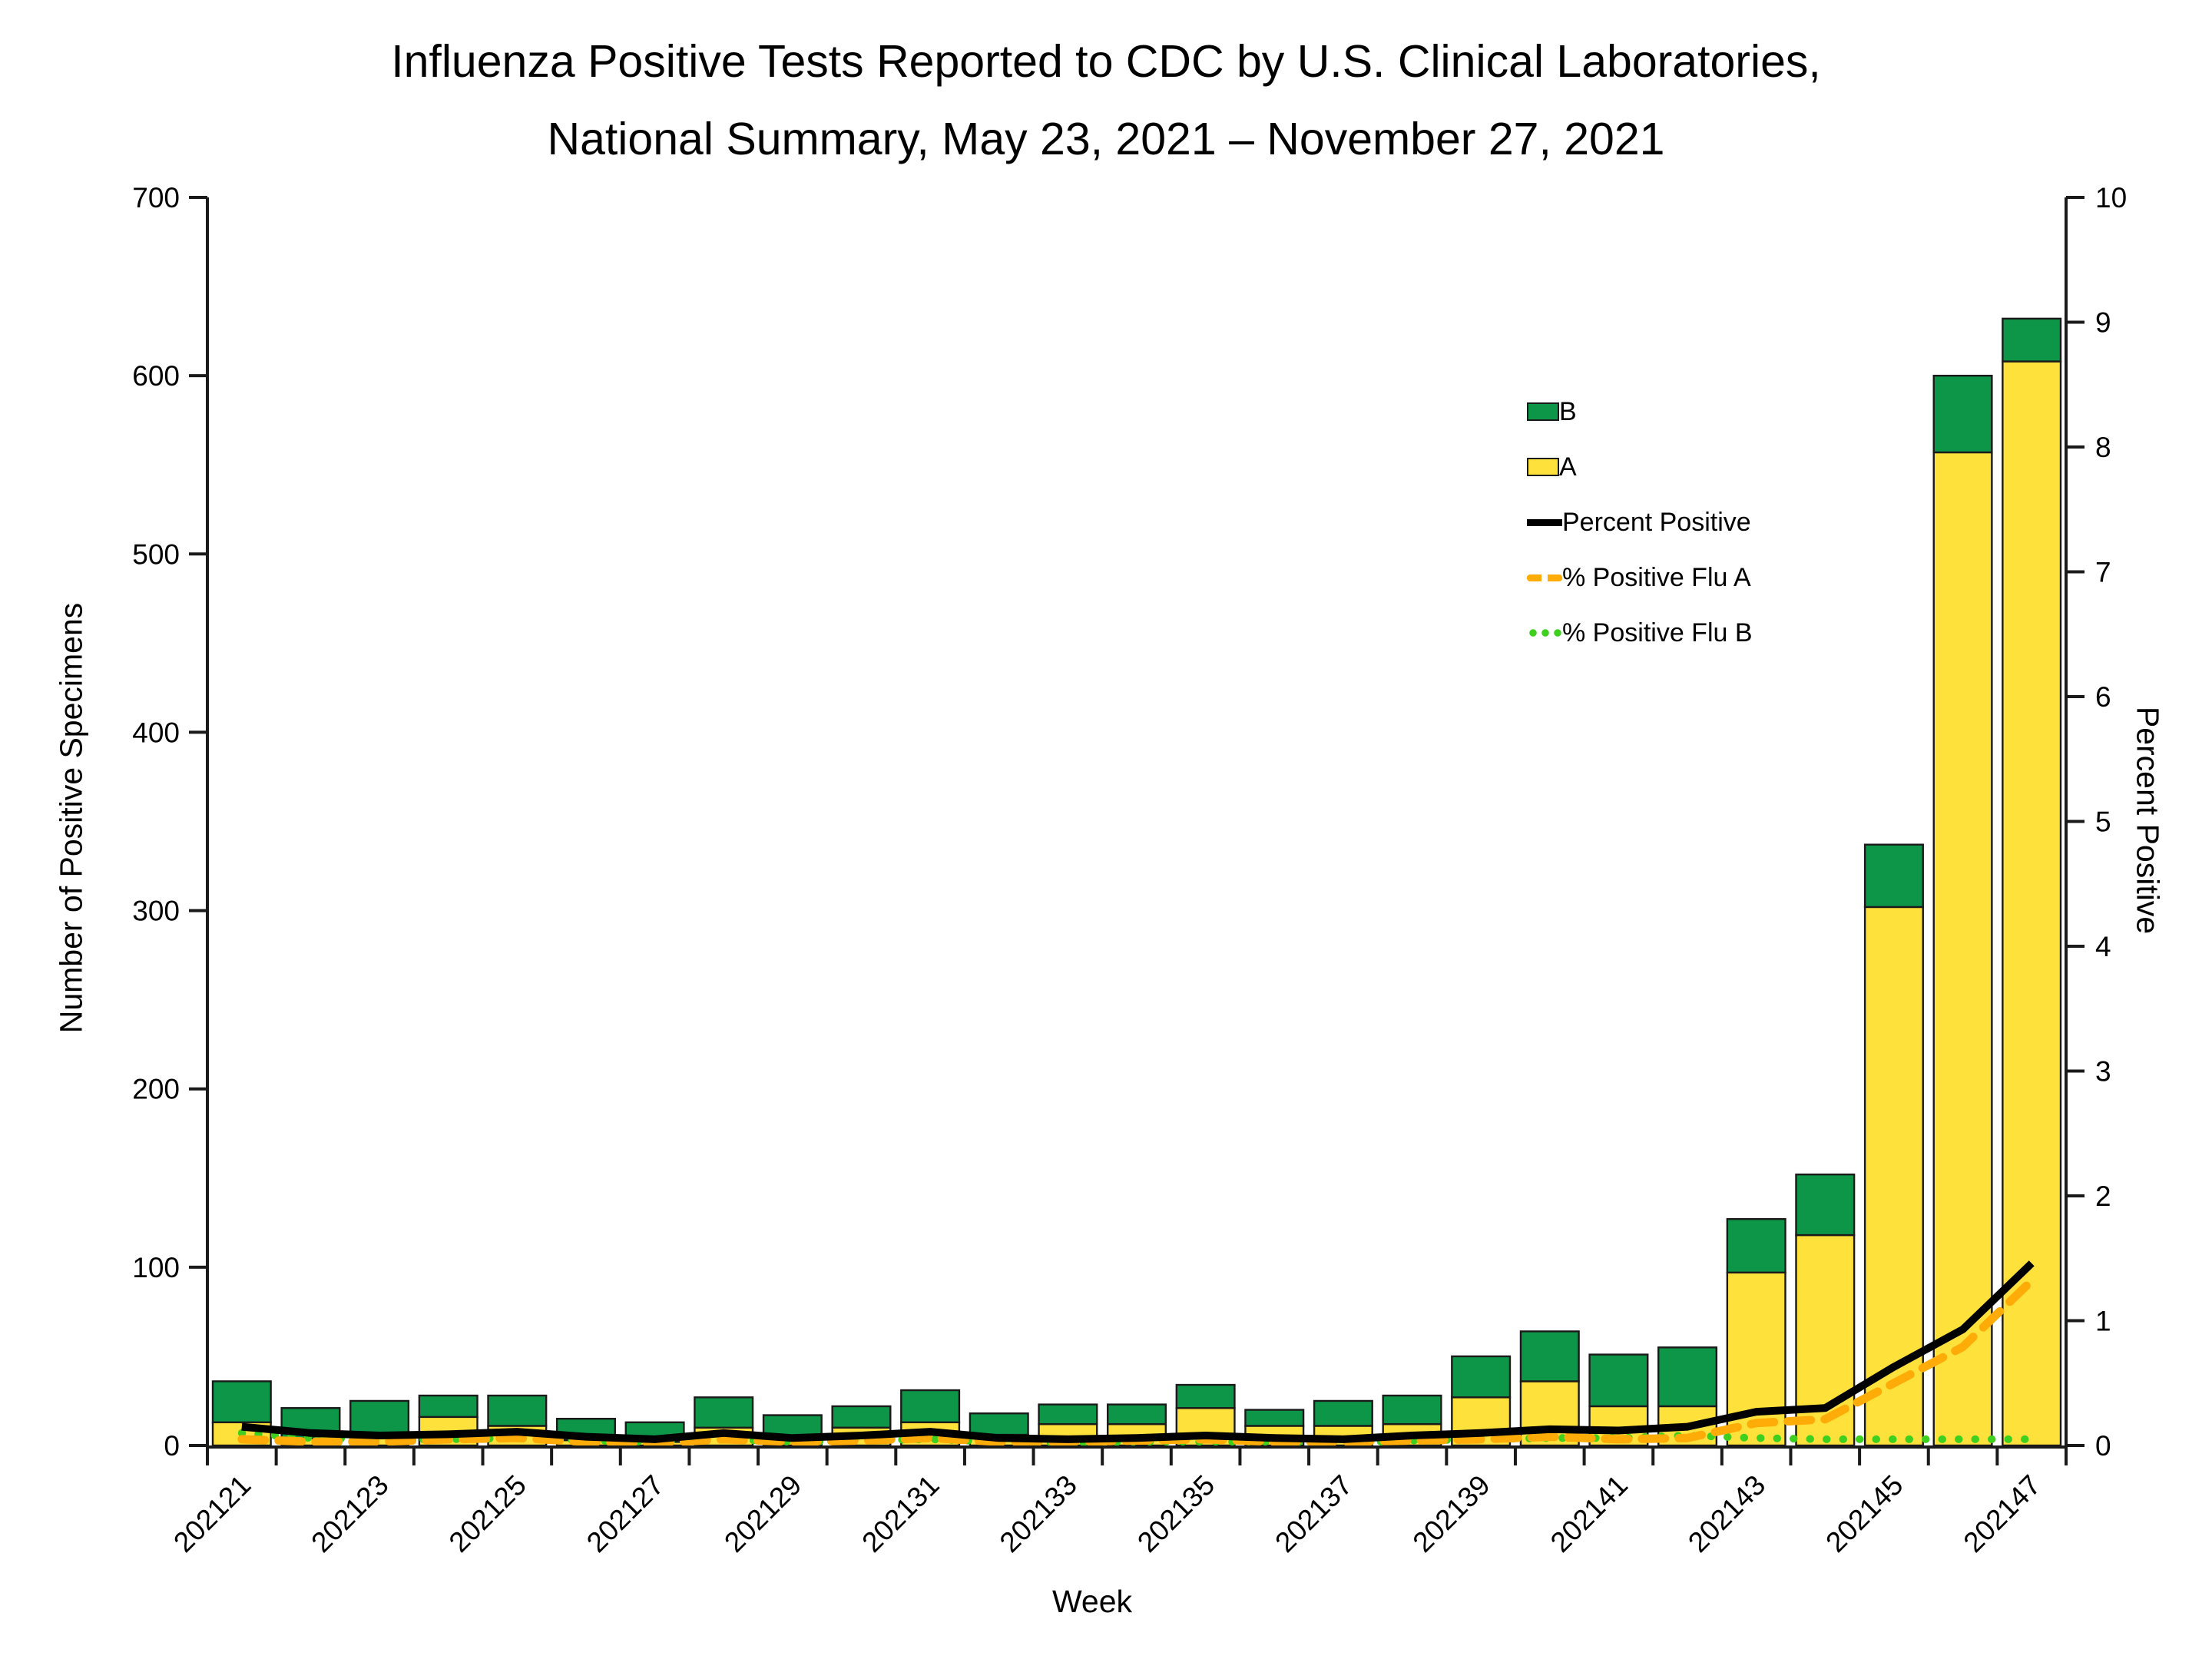 The image size is (2212, 1659). Describe the element at coordinates (1038, 1514) in the screenshot. I see `x-axis-tick-label: 202133` at that location.